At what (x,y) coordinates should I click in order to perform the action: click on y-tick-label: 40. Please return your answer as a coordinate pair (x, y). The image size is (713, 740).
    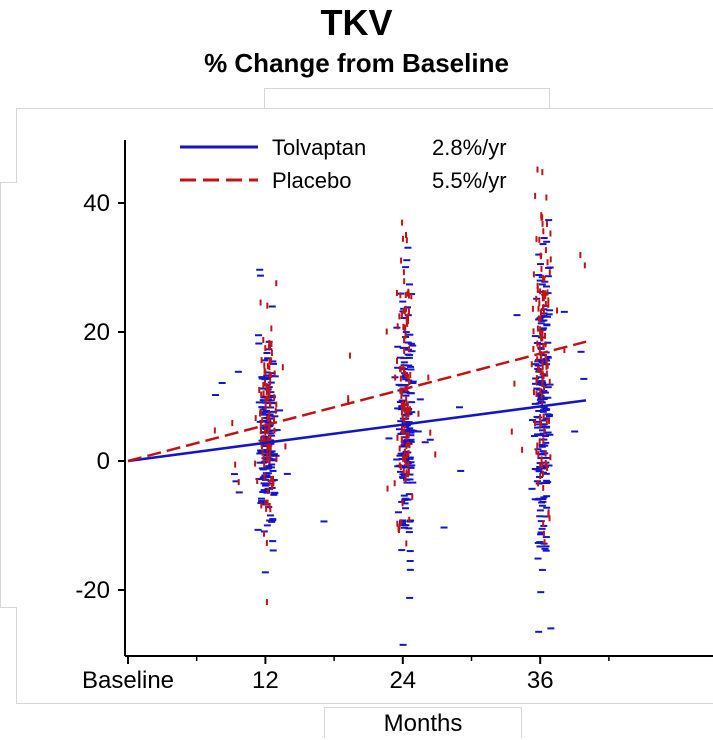
    Looking at the image, I should click on (96, 203).